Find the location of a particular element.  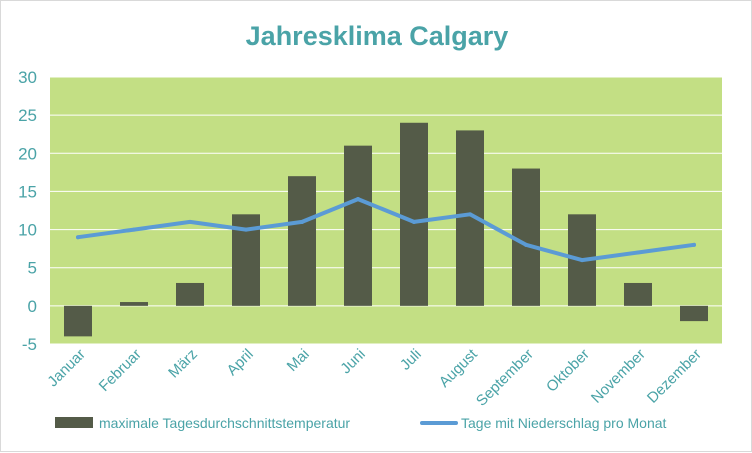

x-tick-label: Januar is located at coordinates (66, 368).